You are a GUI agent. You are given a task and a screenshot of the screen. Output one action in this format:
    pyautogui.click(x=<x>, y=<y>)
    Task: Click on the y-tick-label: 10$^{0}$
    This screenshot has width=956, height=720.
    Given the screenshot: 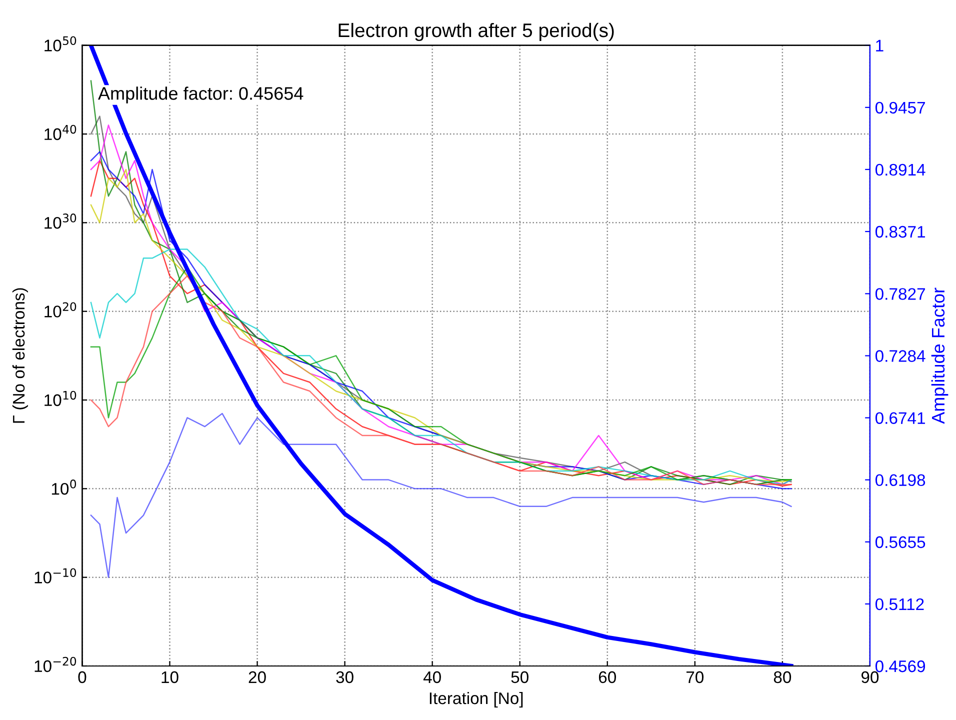 What is the action you would take?
    pyautogui.click(x=64, y=487)
    